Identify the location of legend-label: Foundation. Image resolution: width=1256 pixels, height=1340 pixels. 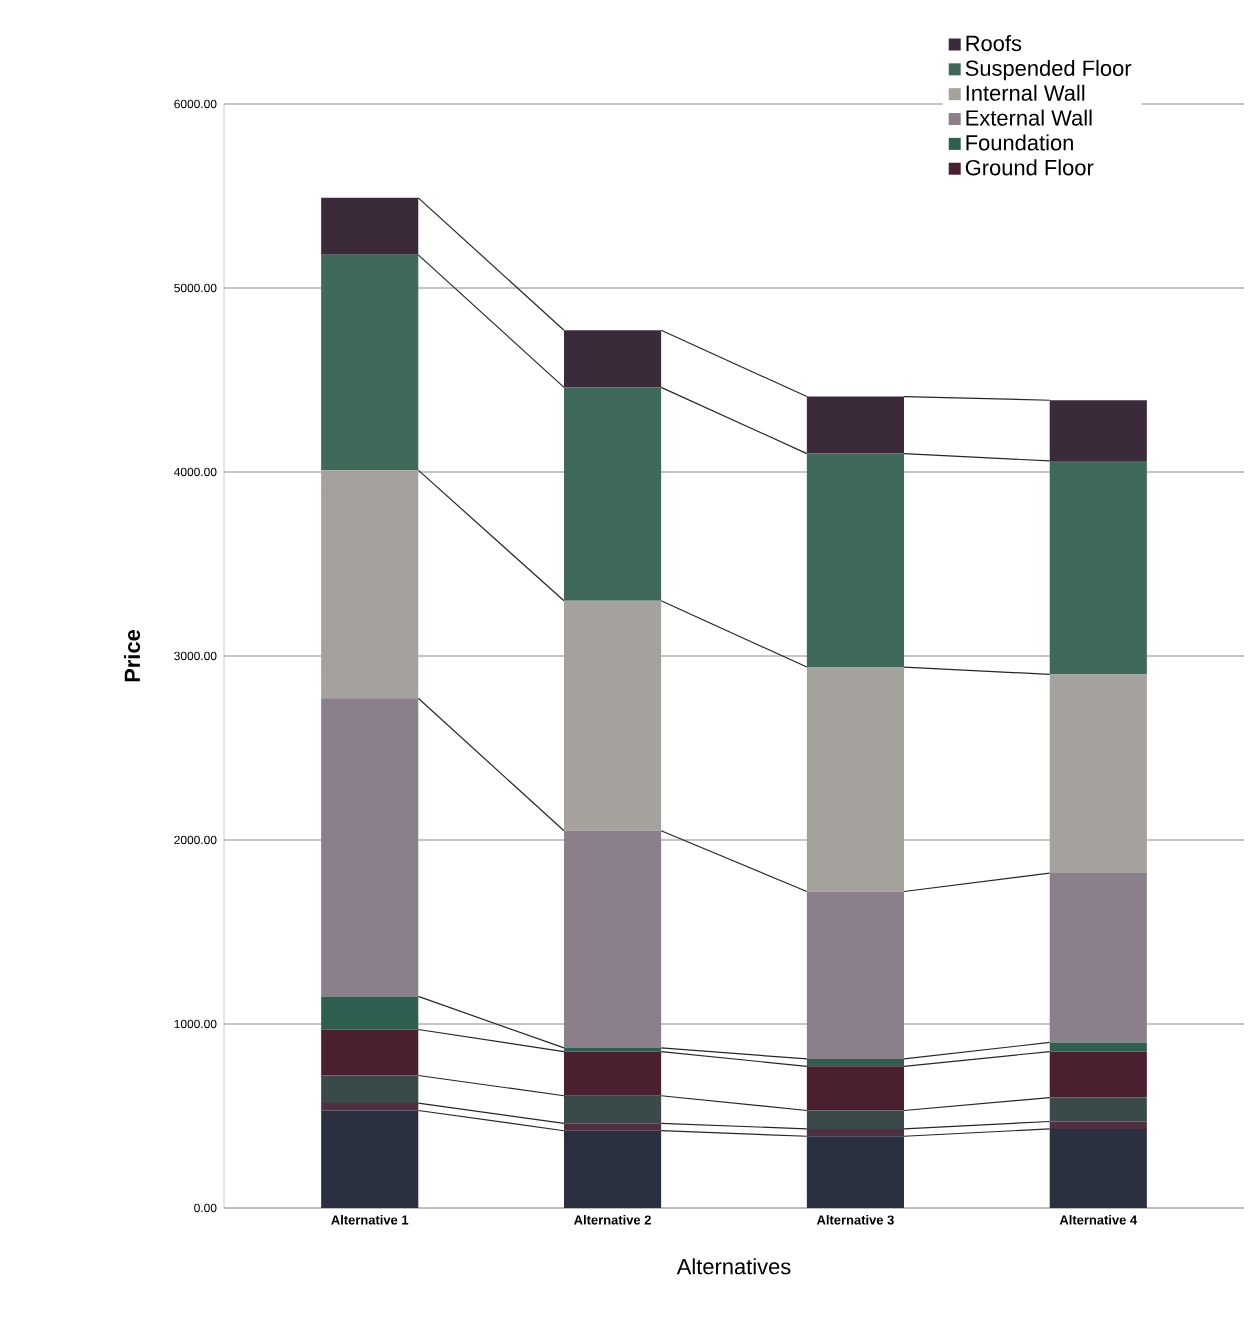
(1019, 142).